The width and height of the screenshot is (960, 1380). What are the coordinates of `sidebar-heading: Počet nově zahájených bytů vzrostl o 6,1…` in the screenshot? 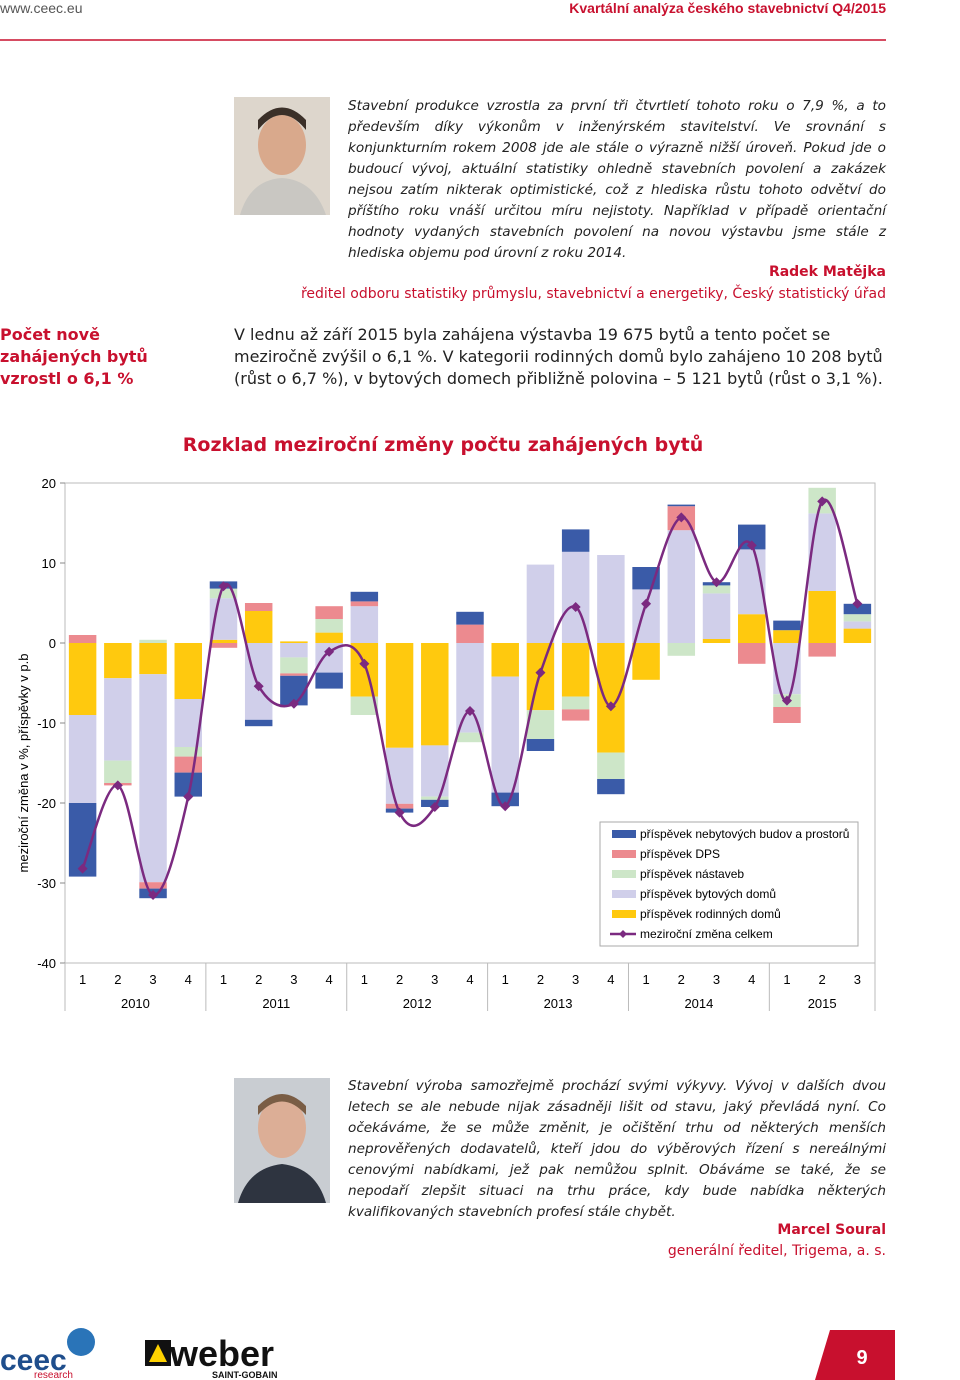 It's located at (74, 356).